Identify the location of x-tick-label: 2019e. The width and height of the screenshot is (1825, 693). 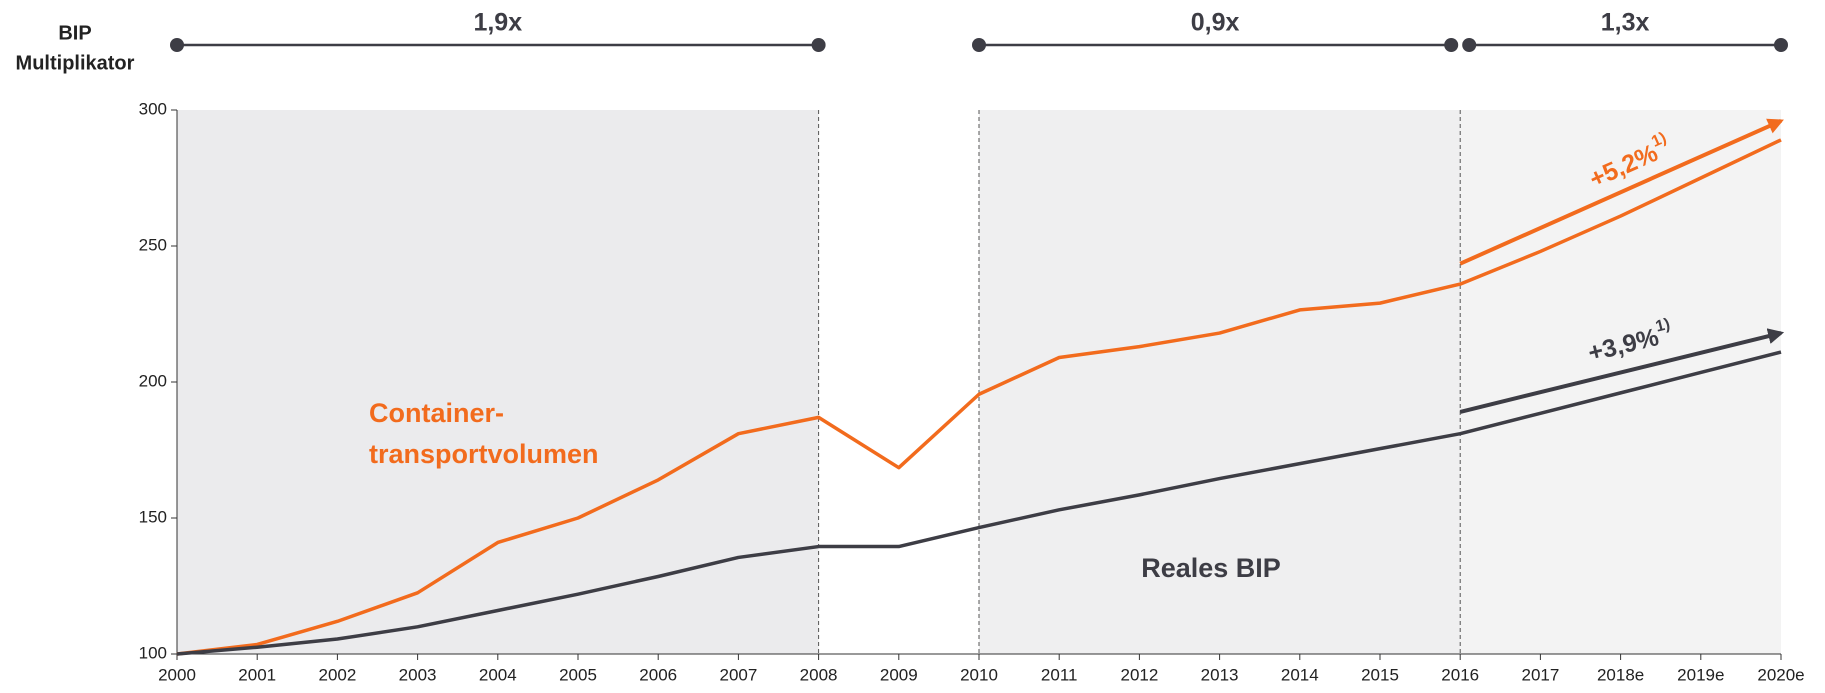
(1700, 674).